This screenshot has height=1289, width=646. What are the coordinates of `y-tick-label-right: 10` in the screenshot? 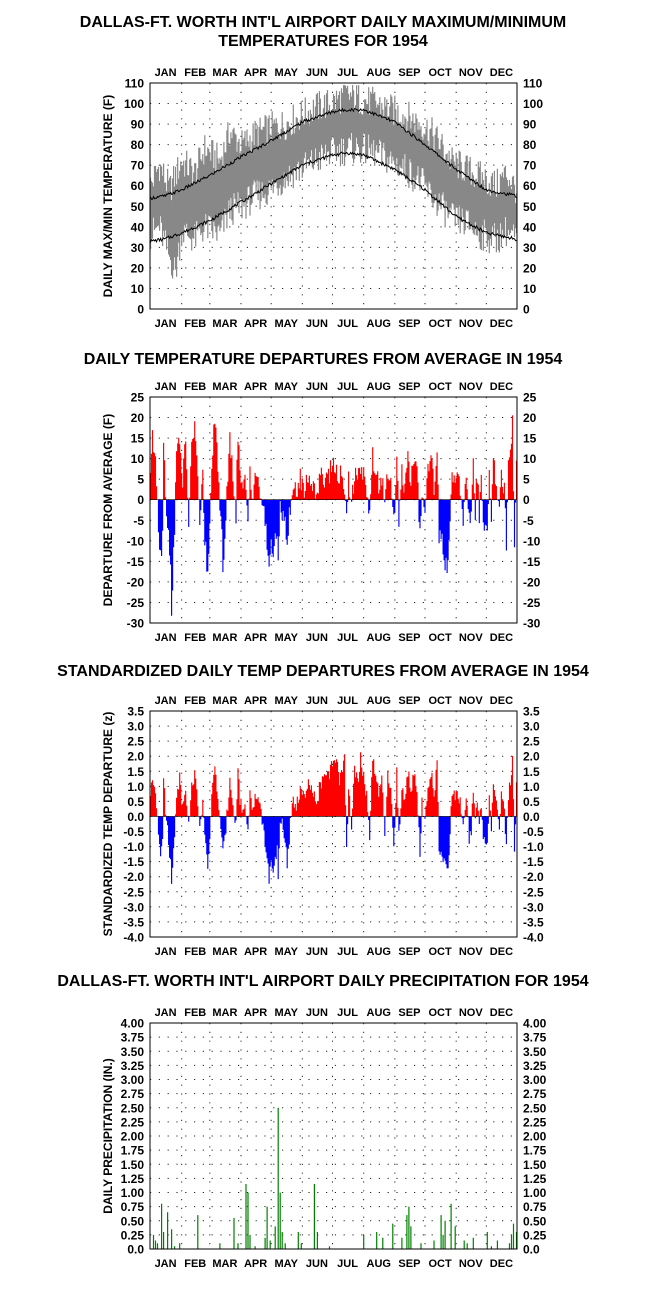 It's located at (530, 289).